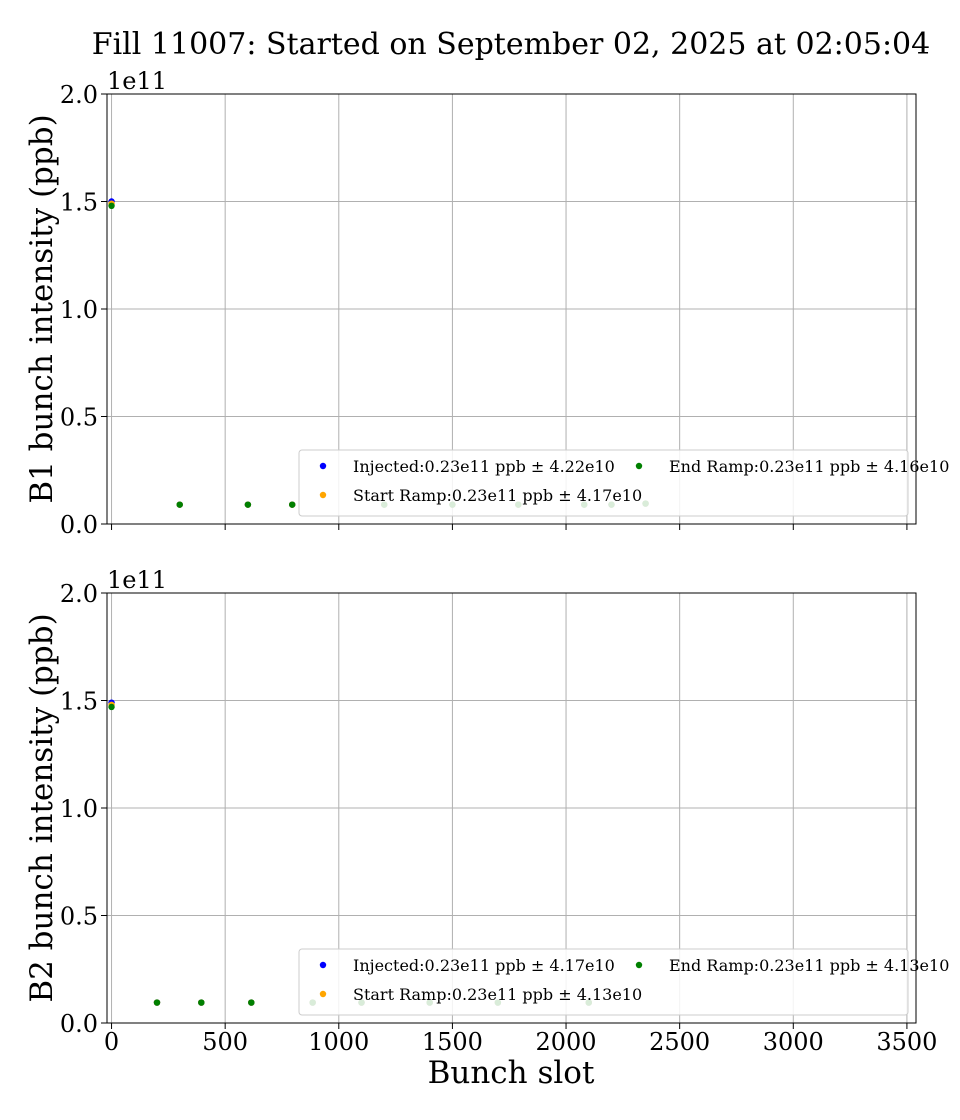  What do you see at coordinates (511, 1073) in the screenshot?
I see `x-axis-label: Bunch slot` at bounding box center [511, 1073].